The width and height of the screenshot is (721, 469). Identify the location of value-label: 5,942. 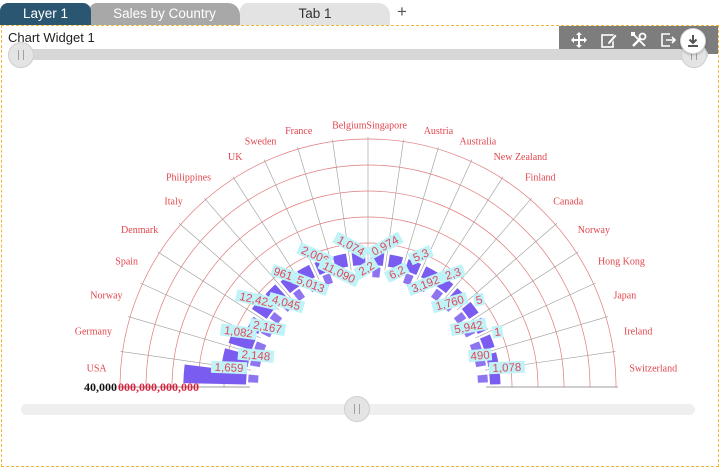
(468, 327).